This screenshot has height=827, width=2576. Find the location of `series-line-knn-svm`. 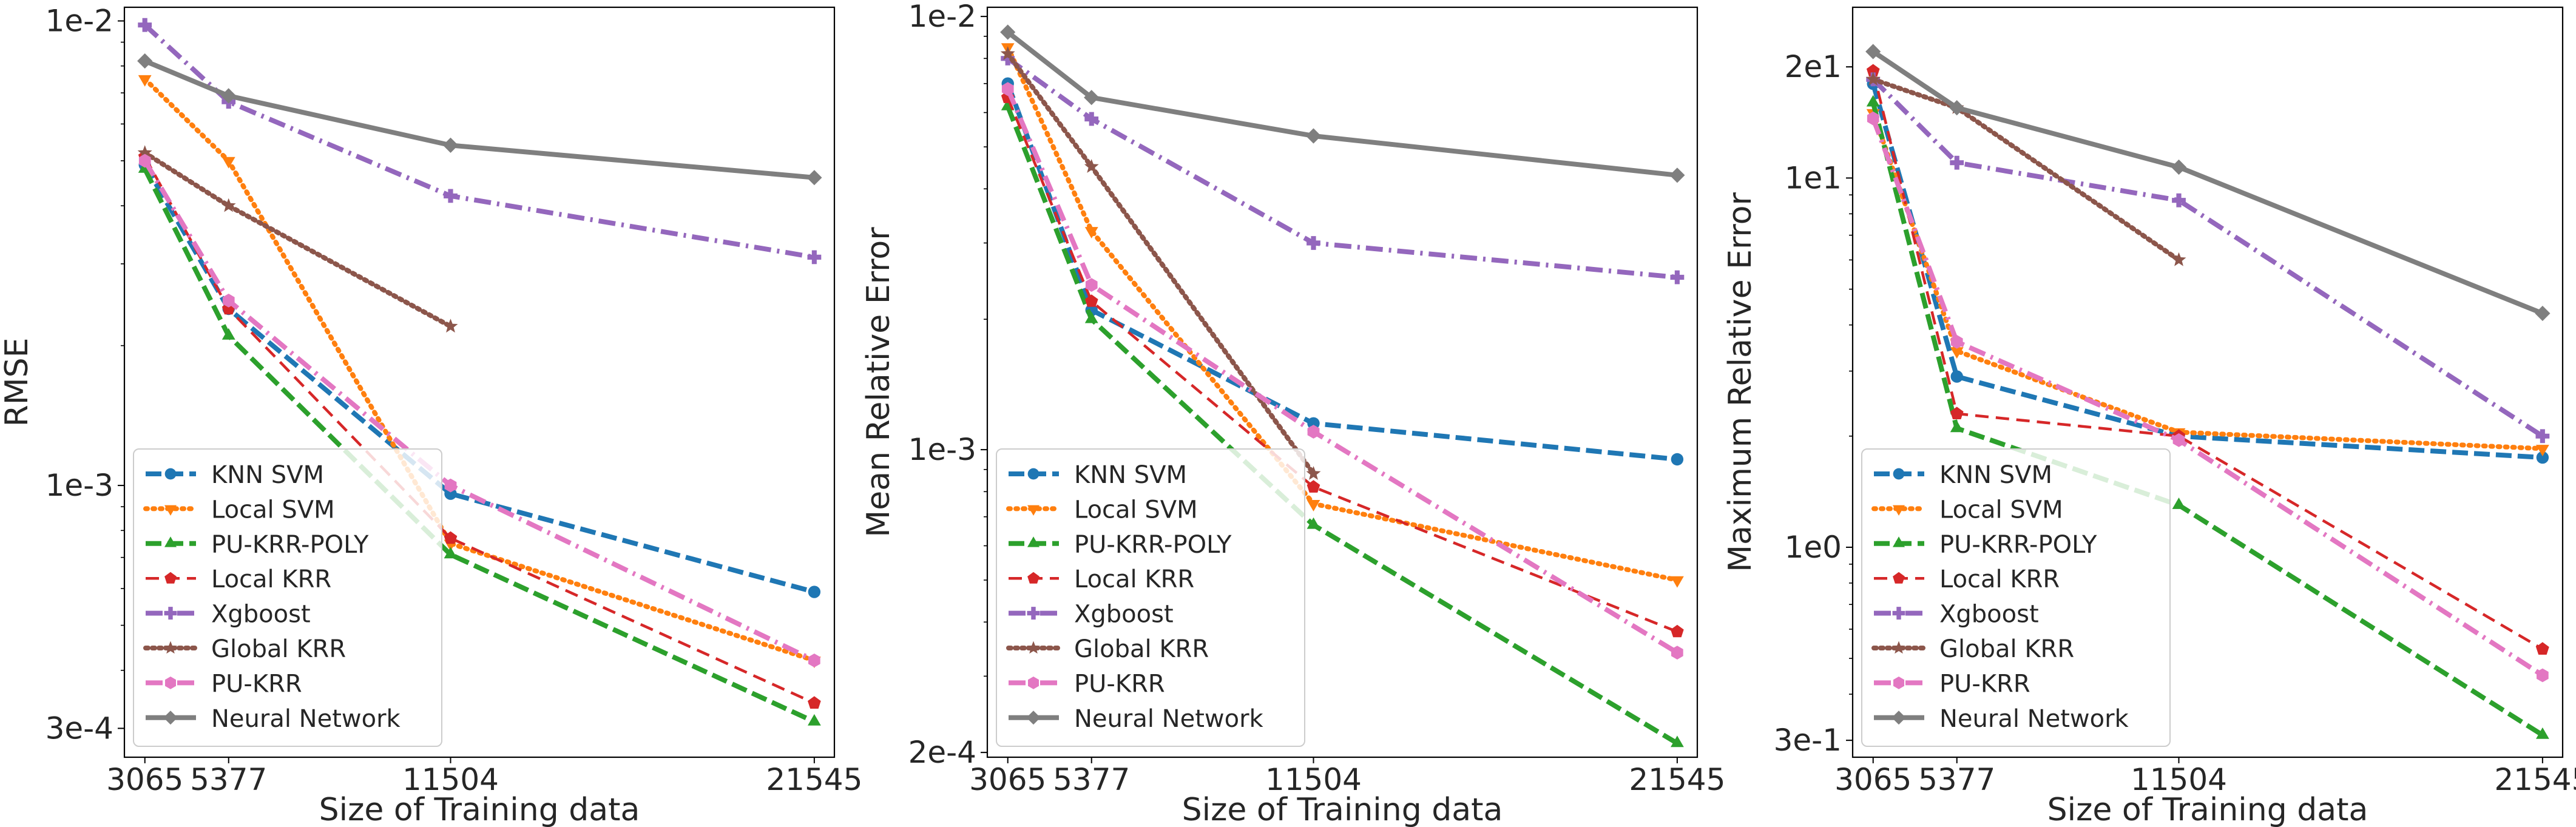

series-line-knn-svm is located at coordinates (2206, 271).